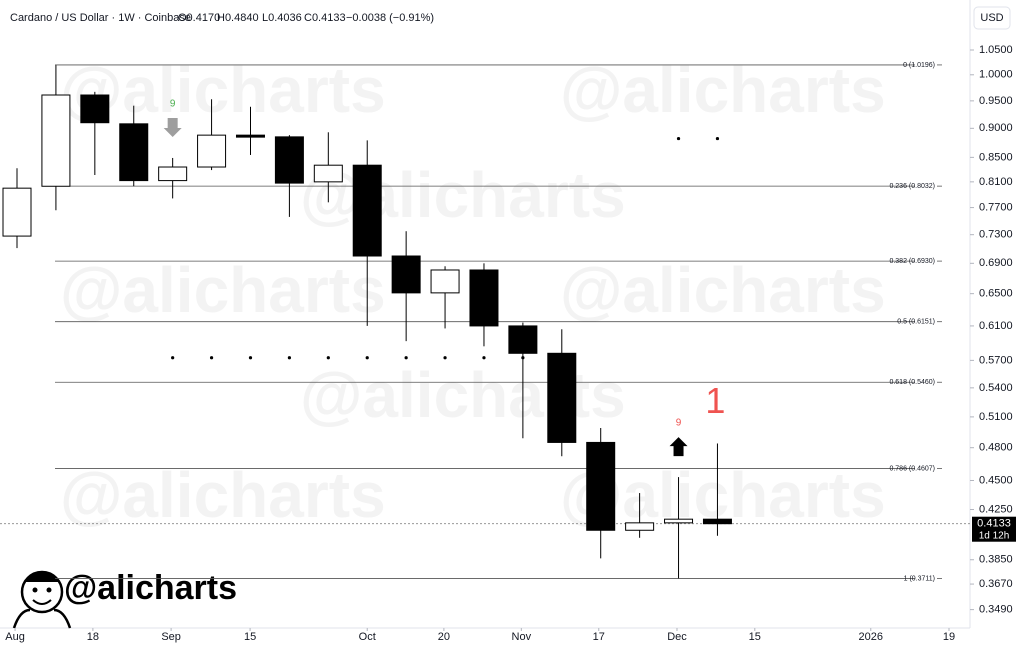 The image size is (1024, 652). Describe the element at coordinates (100, 18) in the screenshot. I see `symbol-title: Cardano / US Dollar · 1W · Coinbase` at that location.